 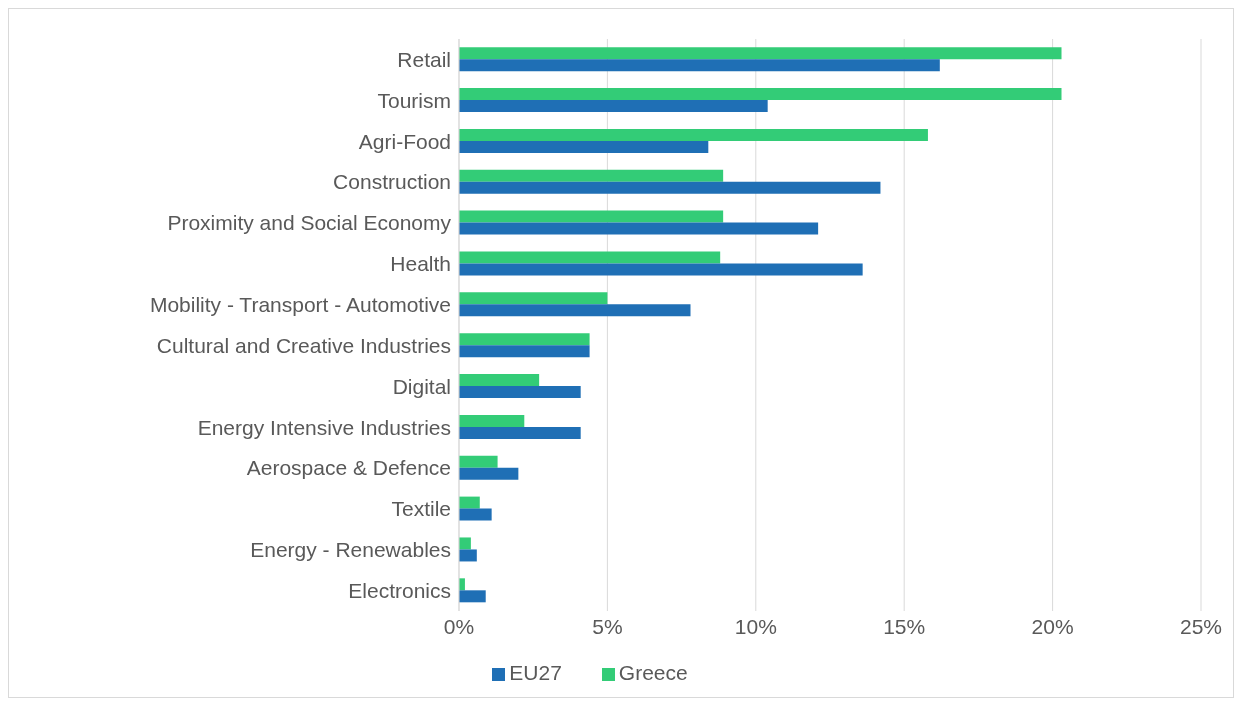 What do you see at coordinates (607, 626) in the screenshot?
I see `x-tick-label: 5%` at bounding box center [607, 626].